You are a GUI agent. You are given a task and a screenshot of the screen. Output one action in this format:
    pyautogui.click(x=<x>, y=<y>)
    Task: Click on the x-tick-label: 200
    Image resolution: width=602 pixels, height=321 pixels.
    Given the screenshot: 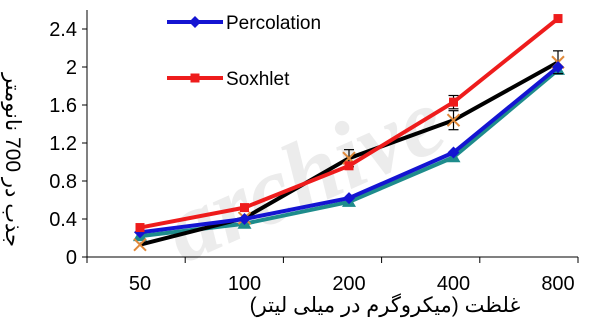 What is the action you would take?
    pyautogui.click(x=348, y=284)
    